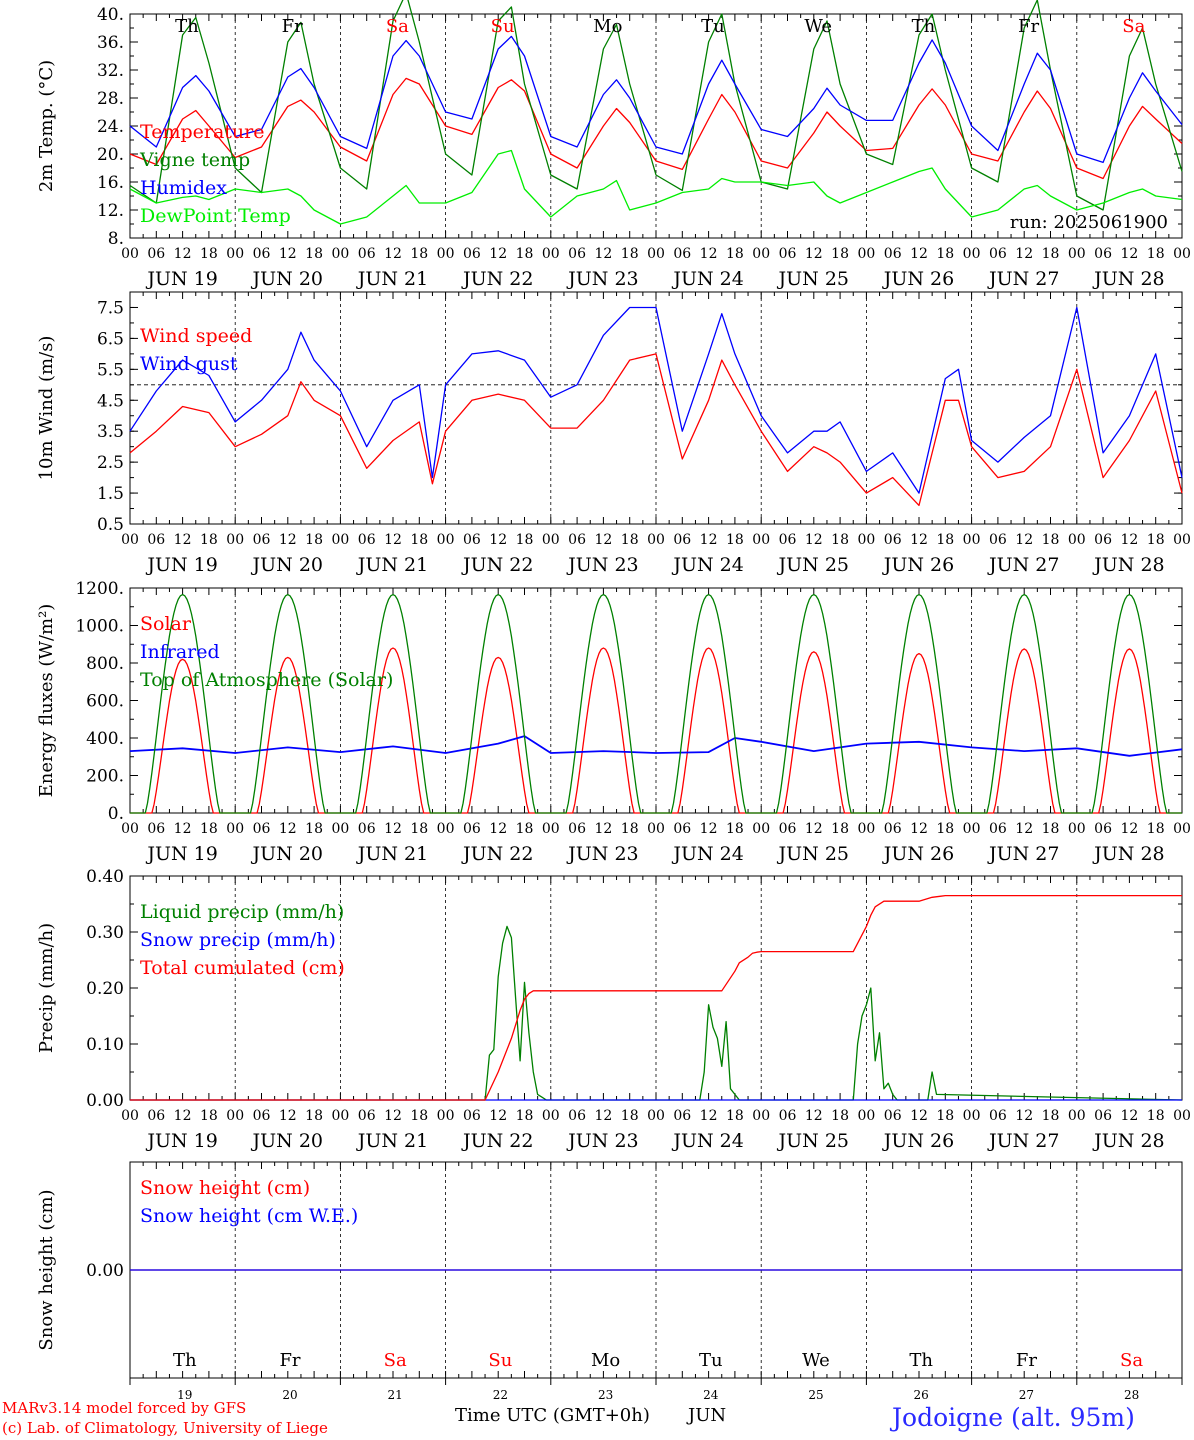 The height and width of the screenshot is (1440, 1194). What do you see at coordinates (110, 127) in the screenshot?
I see `y-tick-label: 24.` at bounding box center [110, 127].